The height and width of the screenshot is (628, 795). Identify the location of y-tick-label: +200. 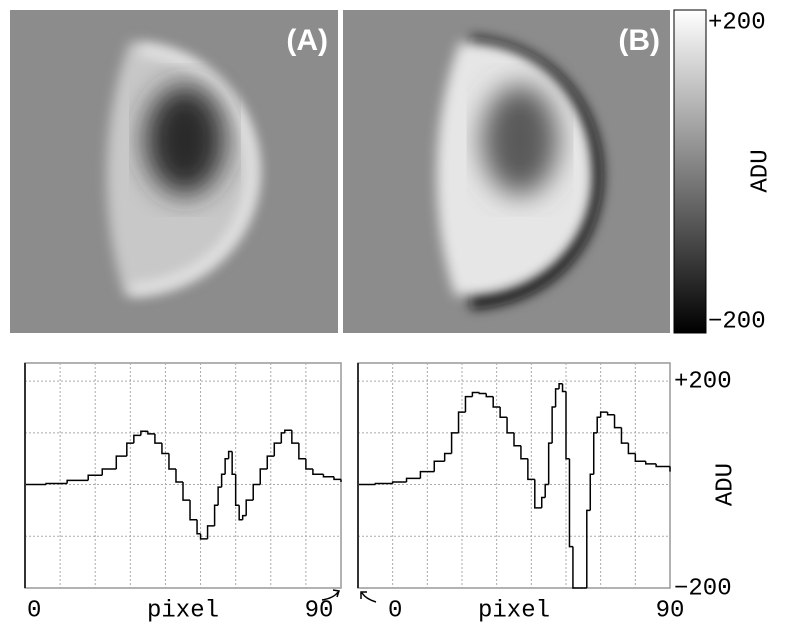
(703, 381).